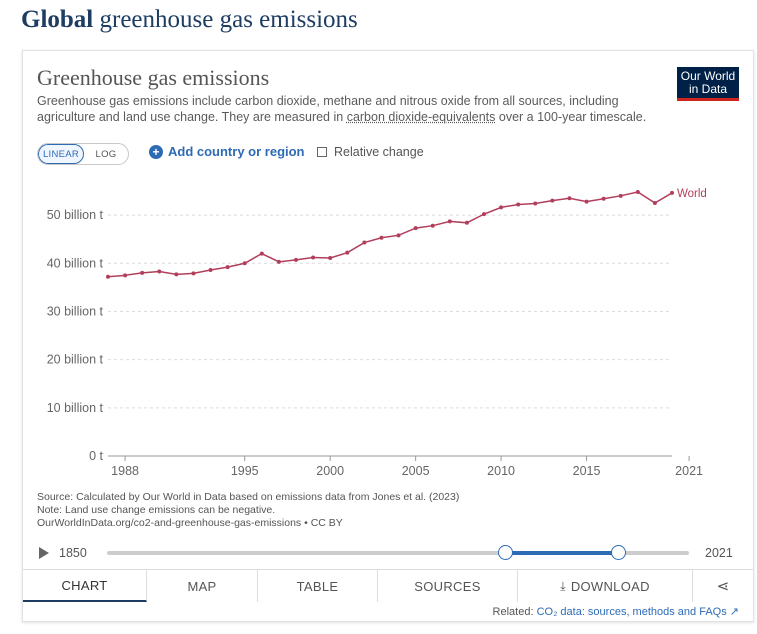  What do you see at coordinates (75, 215) in the screenshot?
I see `y-tick-label: 50 billion t` at bounding box center [75, 215].